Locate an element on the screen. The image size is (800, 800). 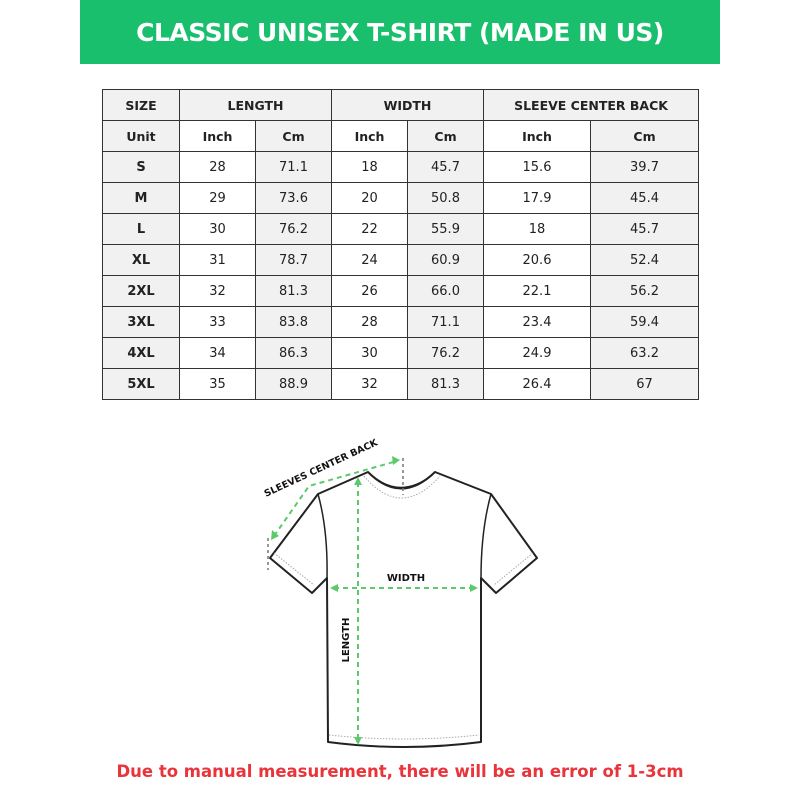
value-cell: 35 is located at coordinates (217, 384).